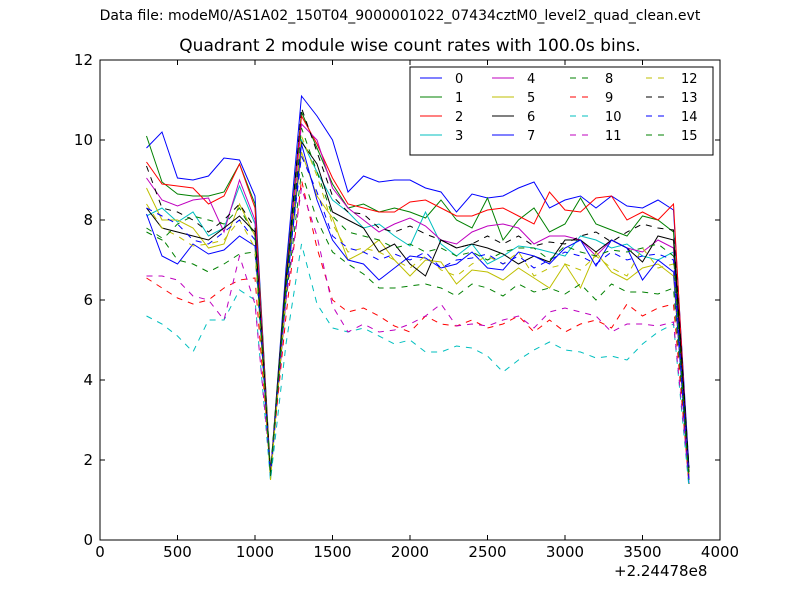 This screenshot has height=600, width=800. I want to click on x-tick-label: 3500, so click(642, 552).